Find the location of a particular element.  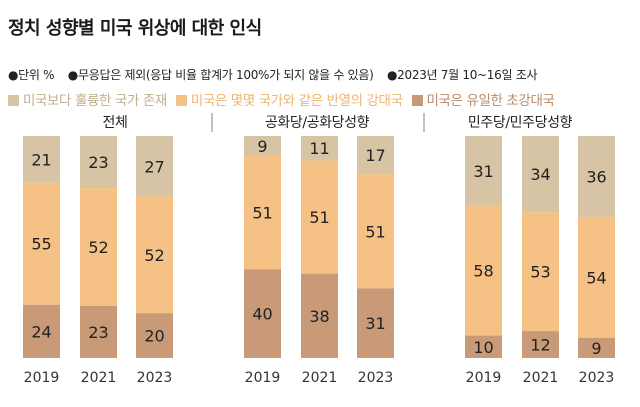

data-label: 21 is located at coordinates (41, 159).